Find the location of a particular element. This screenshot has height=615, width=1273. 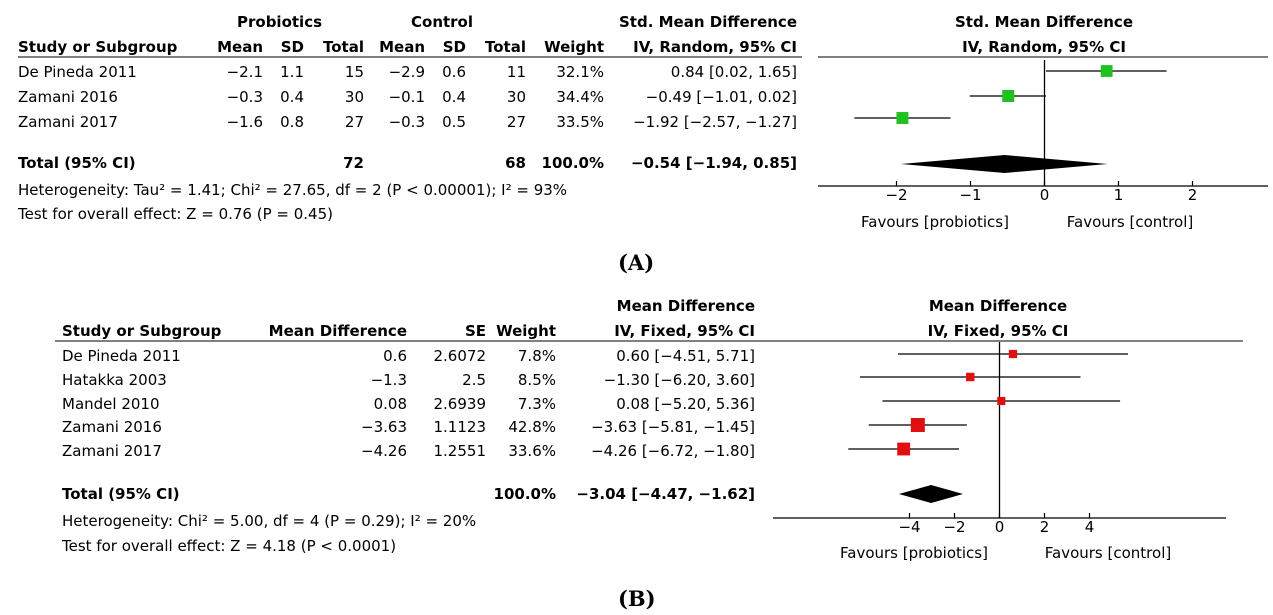

mean1-cell: −1.6 is located at coordinates (244, 122).